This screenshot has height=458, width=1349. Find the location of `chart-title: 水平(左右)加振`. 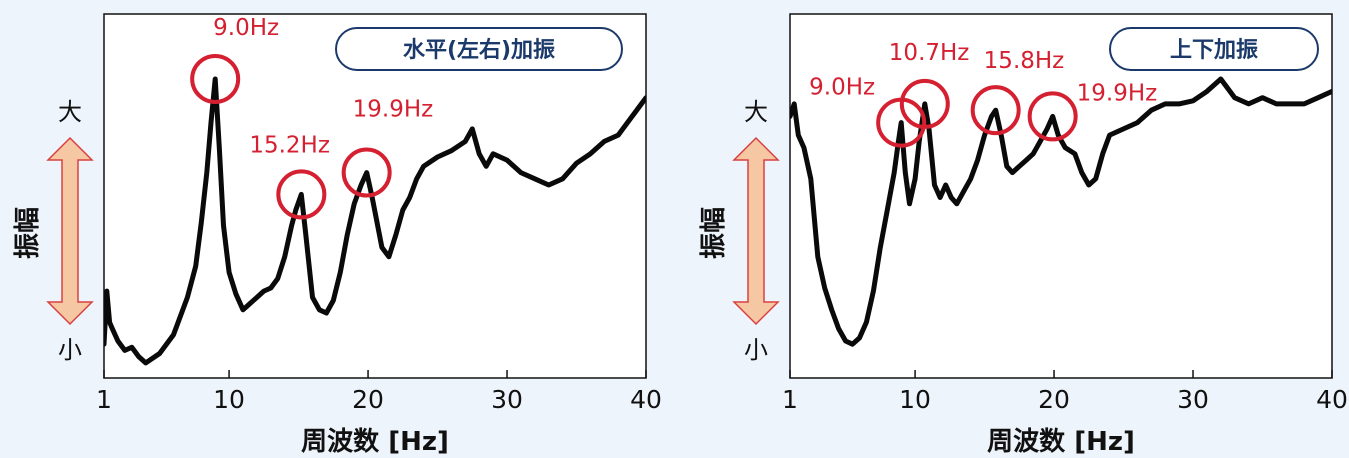

chart-title: 水平(左右)加振 is located at coordinates (479, 50).